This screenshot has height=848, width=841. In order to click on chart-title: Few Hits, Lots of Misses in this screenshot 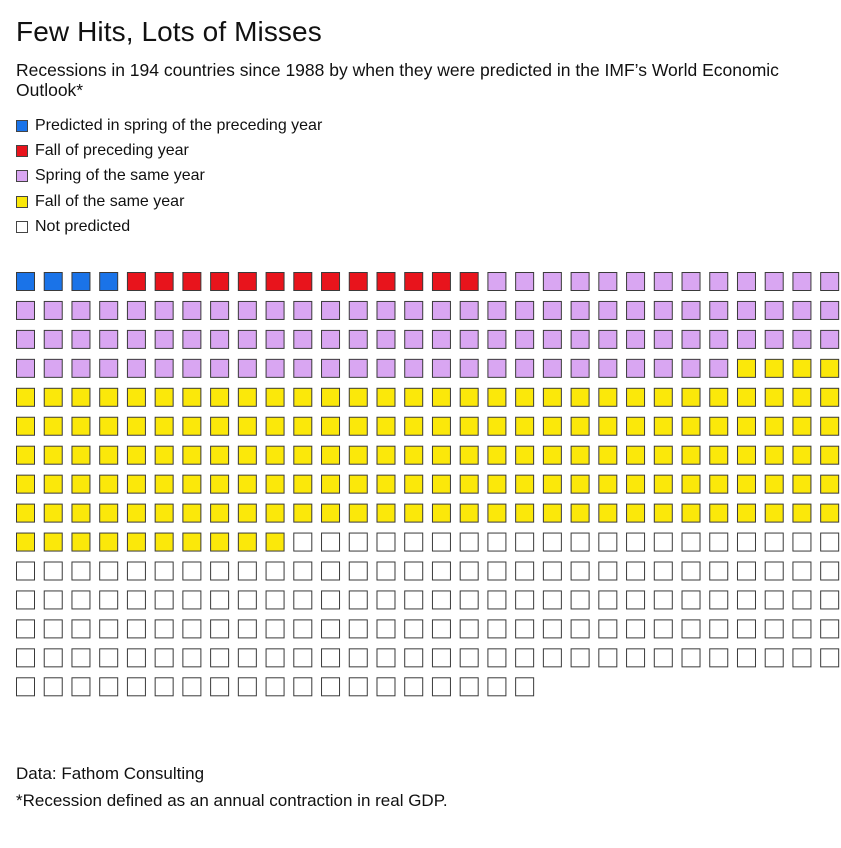, I will do `click(169, 31)`.